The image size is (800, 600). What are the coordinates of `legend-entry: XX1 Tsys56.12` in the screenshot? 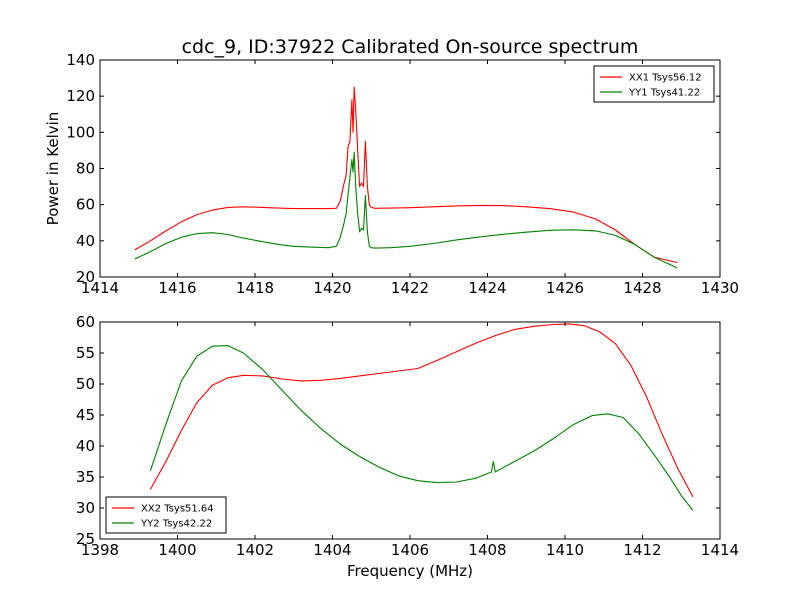 It's located at (665, 78).